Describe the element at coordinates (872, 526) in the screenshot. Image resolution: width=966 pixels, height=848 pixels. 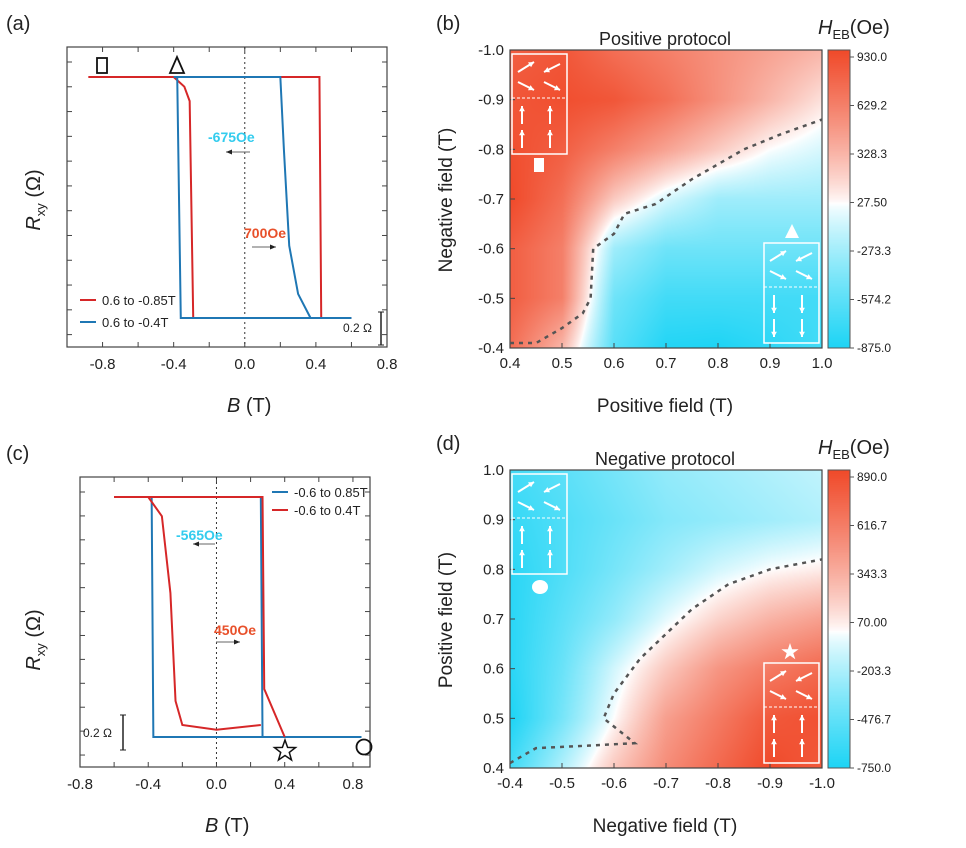
I see `colorbar-tick-label: 616.7` at that location.